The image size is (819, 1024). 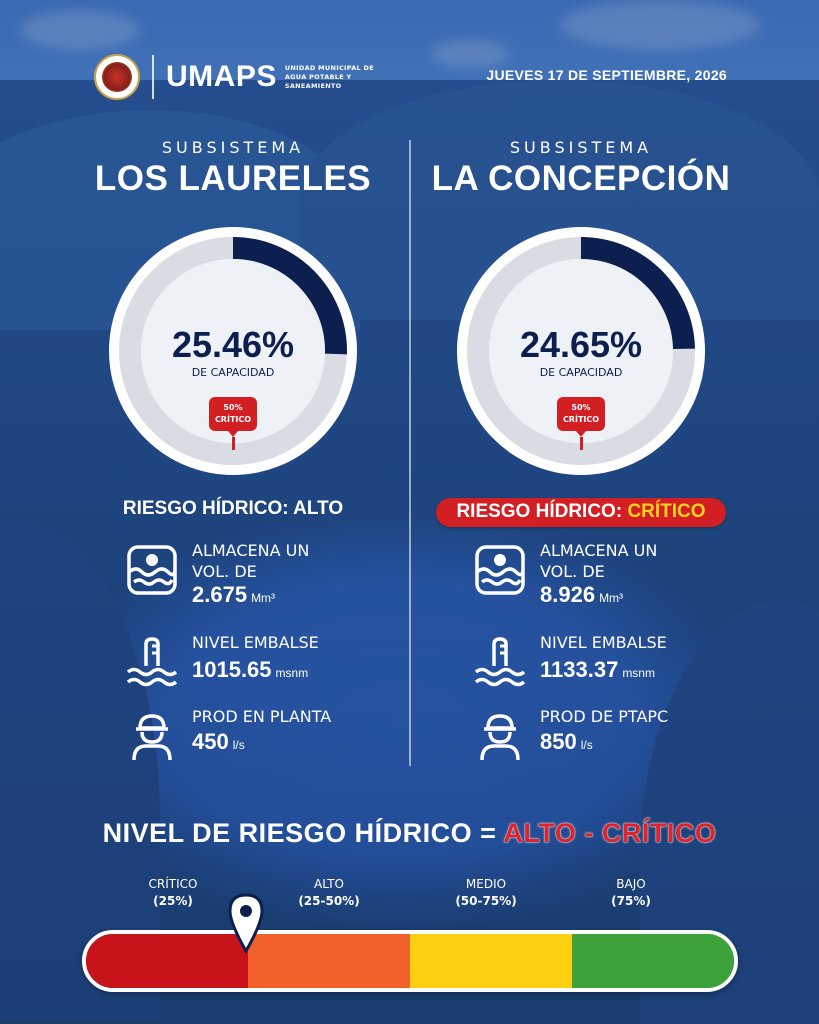 What do you see at coordinates (153, 77) in the screenshot?
I see `header-divider` at bounding box center [153, 77].